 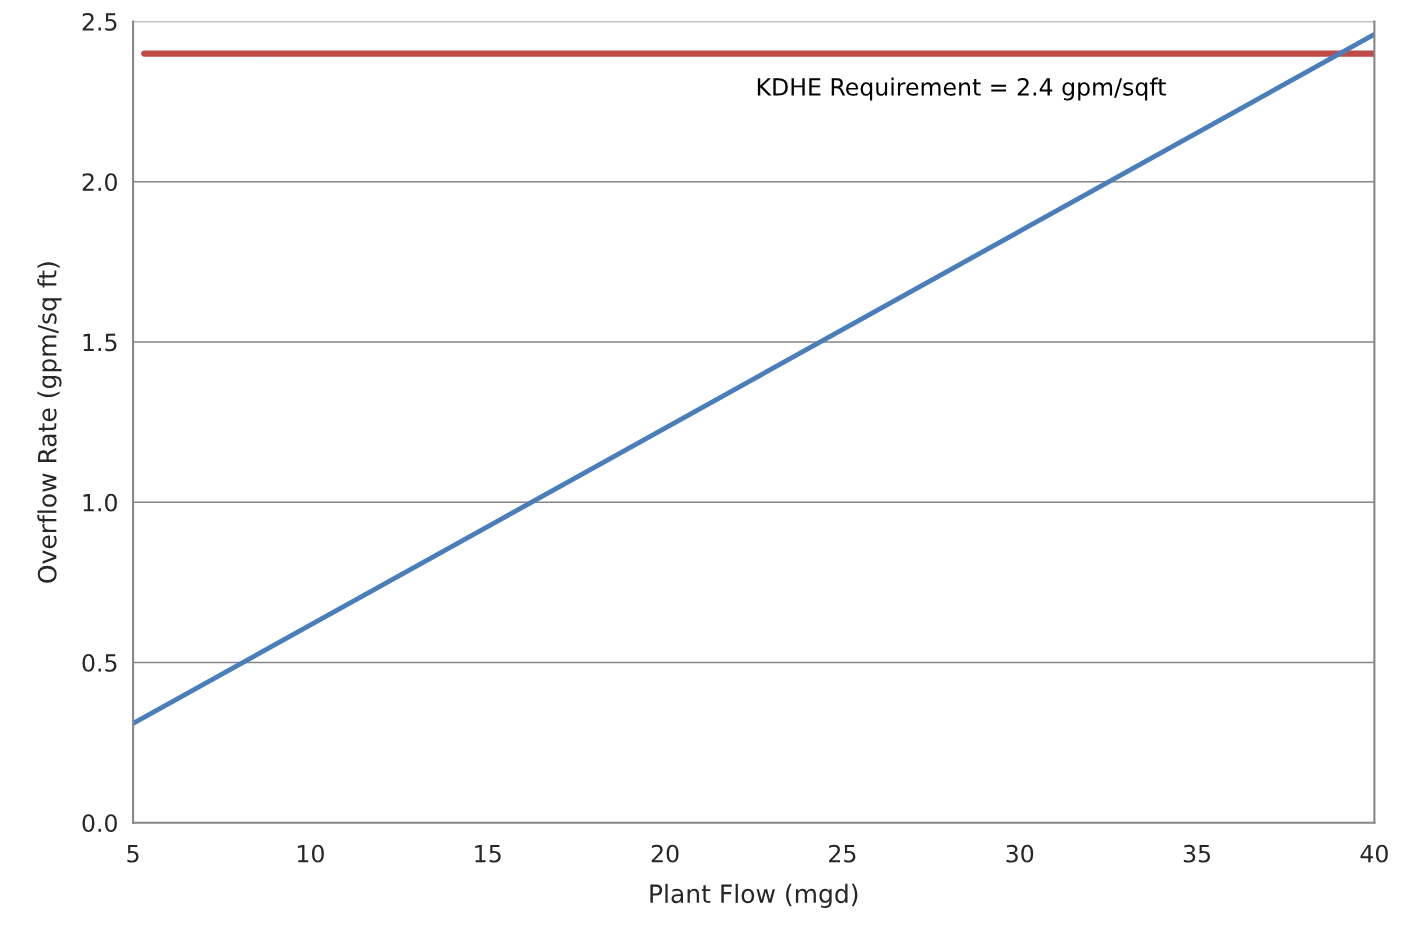 I want to click on x-tick-label: 15, so click(x=488, y=854).